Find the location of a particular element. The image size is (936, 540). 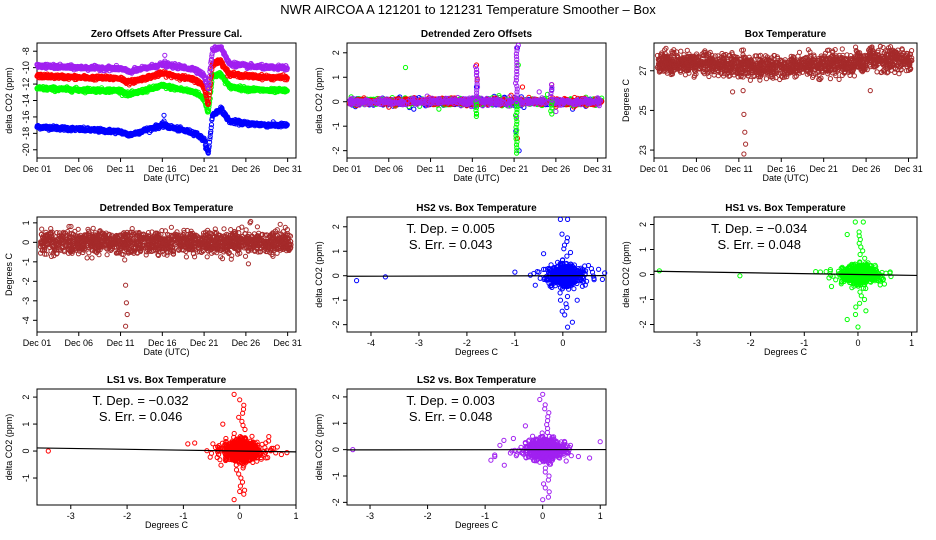

x-tick-label: Dec 16 is located at coordinates (162, 169).